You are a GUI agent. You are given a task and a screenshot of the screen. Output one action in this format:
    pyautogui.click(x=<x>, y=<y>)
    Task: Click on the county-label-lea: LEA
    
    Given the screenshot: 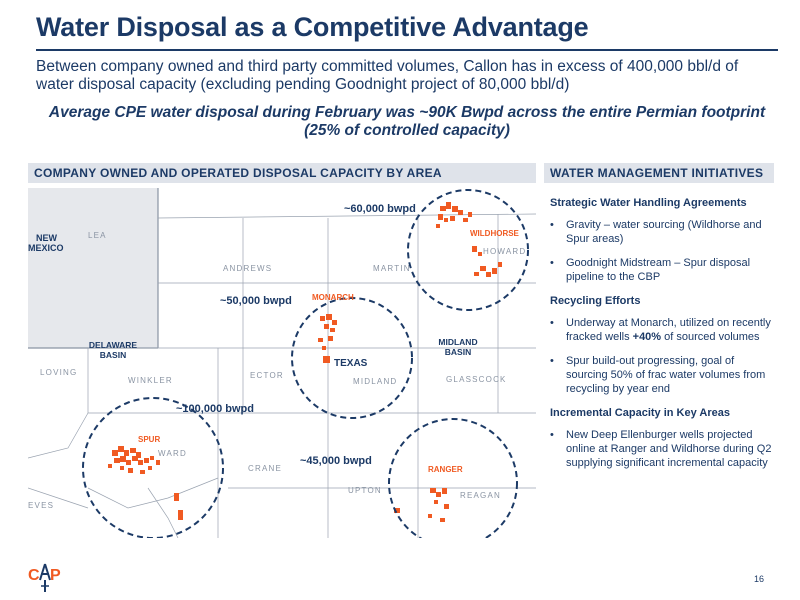 What is the action you would take?
    pyautogui.click(x=97, y=235)
    